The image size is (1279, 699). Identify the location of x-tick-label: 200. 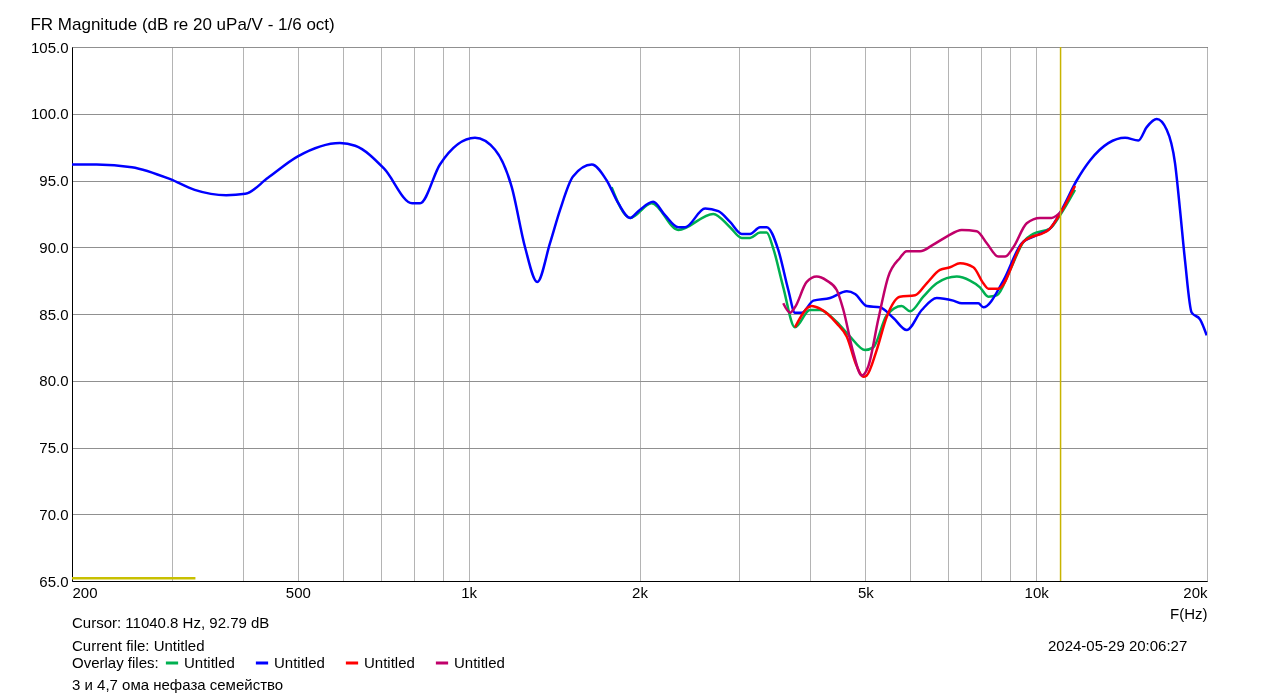
(85, 592).